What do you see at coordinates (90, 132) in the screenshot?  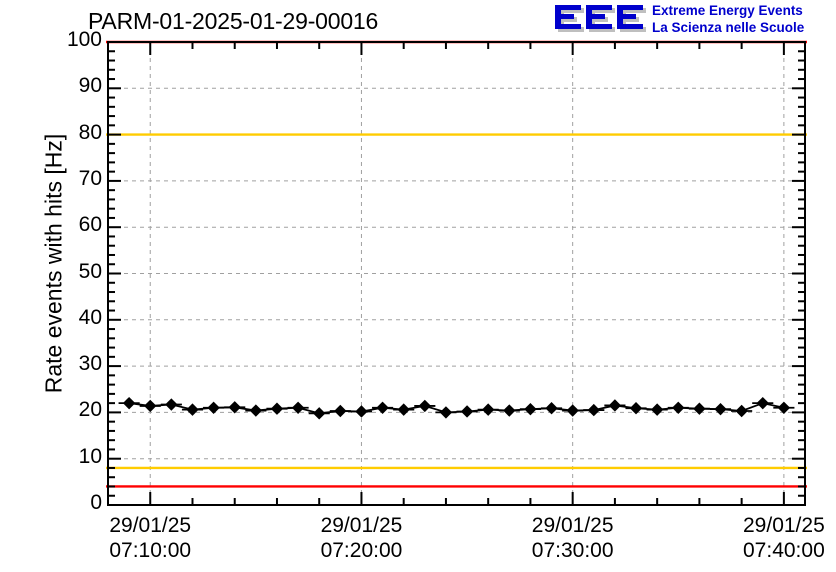 I see `y-tick-label: 80` at bounding box center [90, 132].